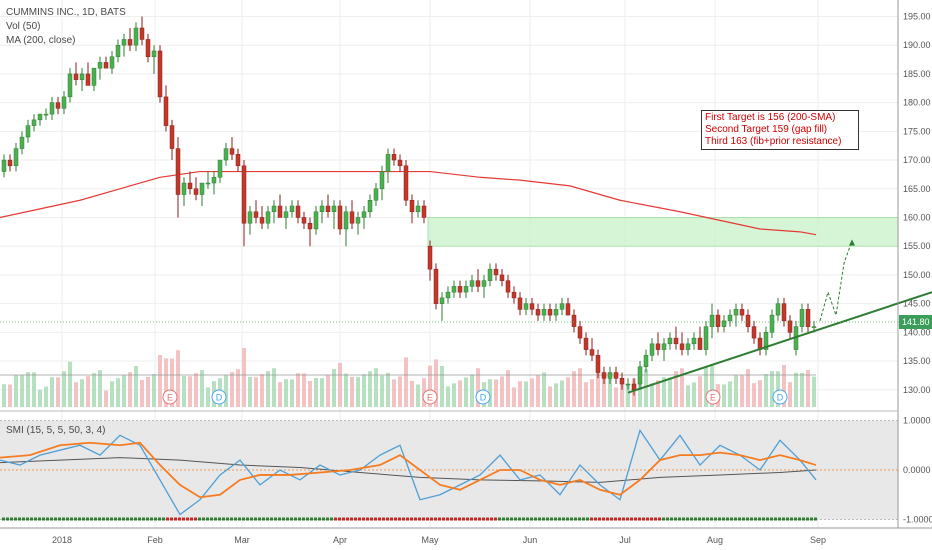  I want to click on price-tick-label: 175.00, so click(917, 131).